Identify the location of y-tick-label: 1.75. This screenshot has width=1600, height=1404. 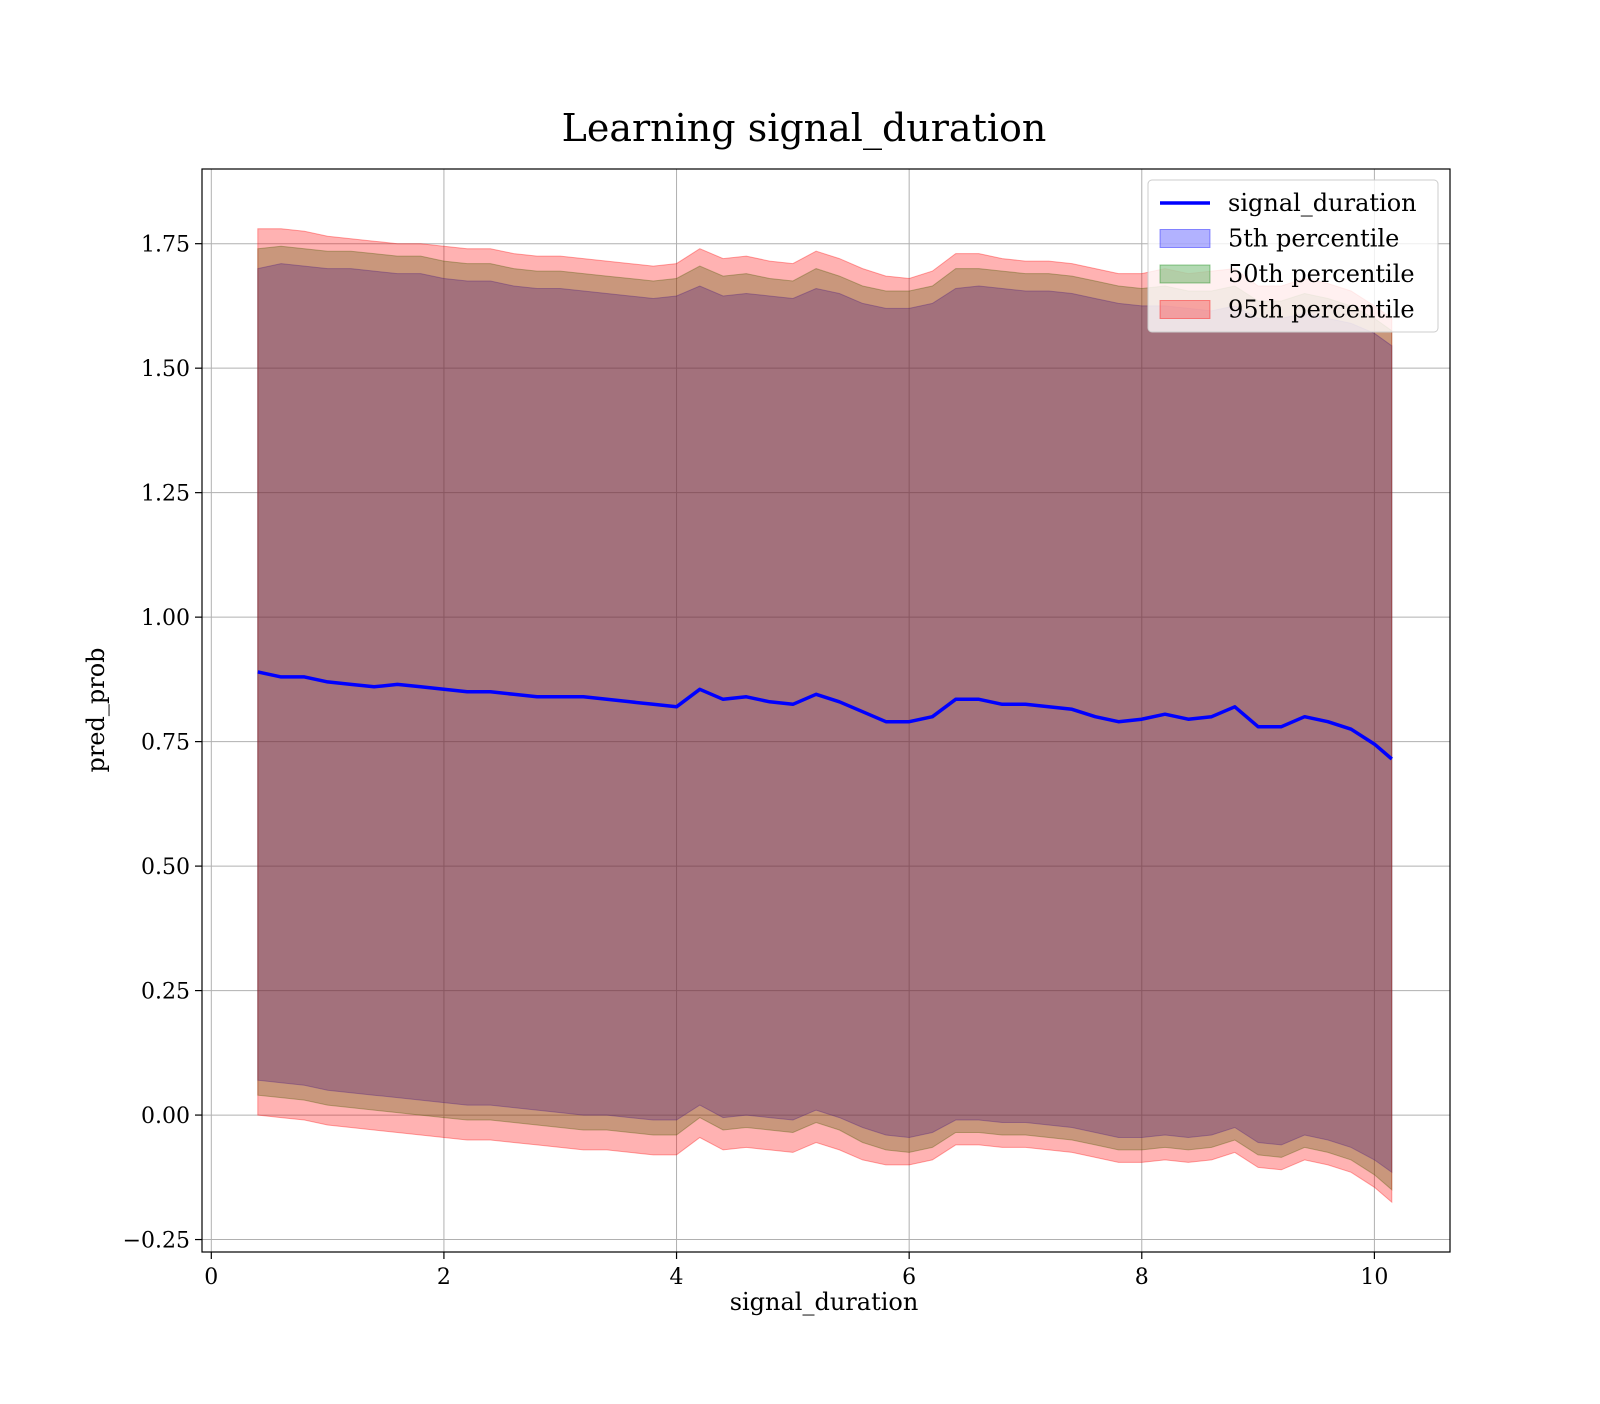
(165, 245).